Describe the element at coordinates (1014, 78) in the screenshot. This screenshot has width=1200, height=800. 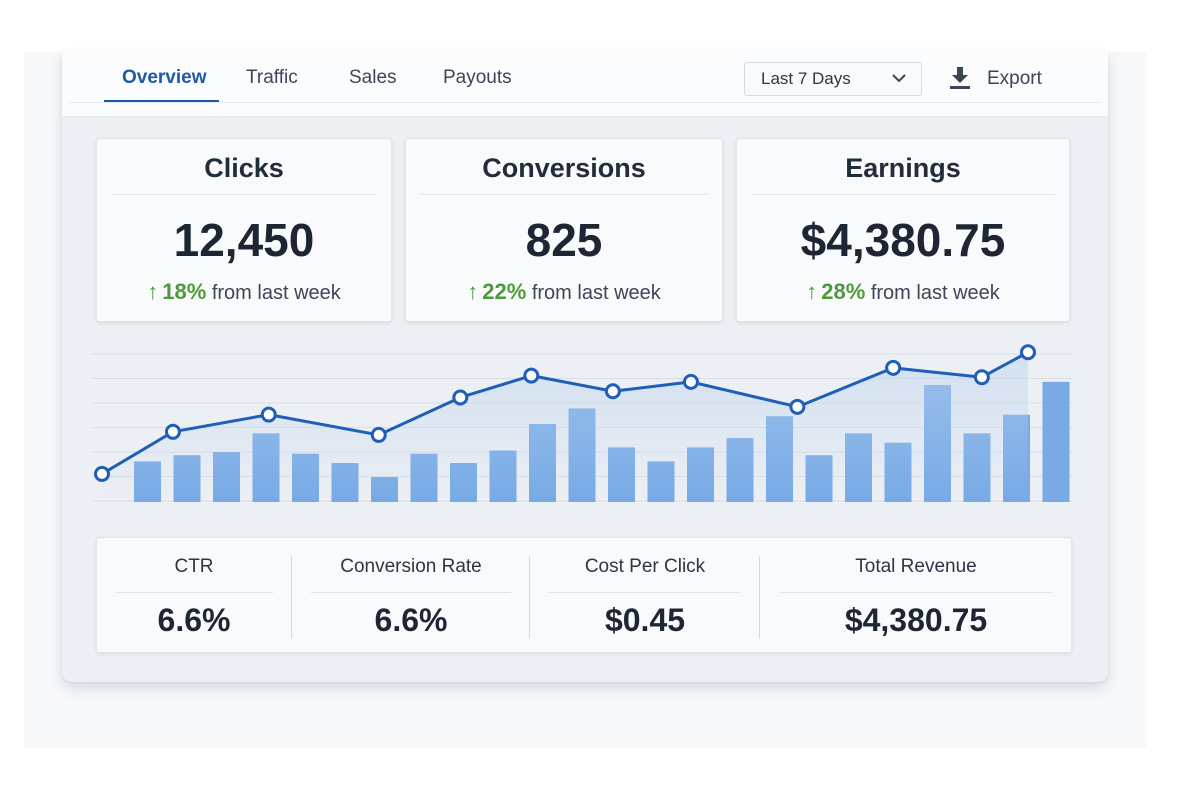
I see `export-label: Export` at that location.